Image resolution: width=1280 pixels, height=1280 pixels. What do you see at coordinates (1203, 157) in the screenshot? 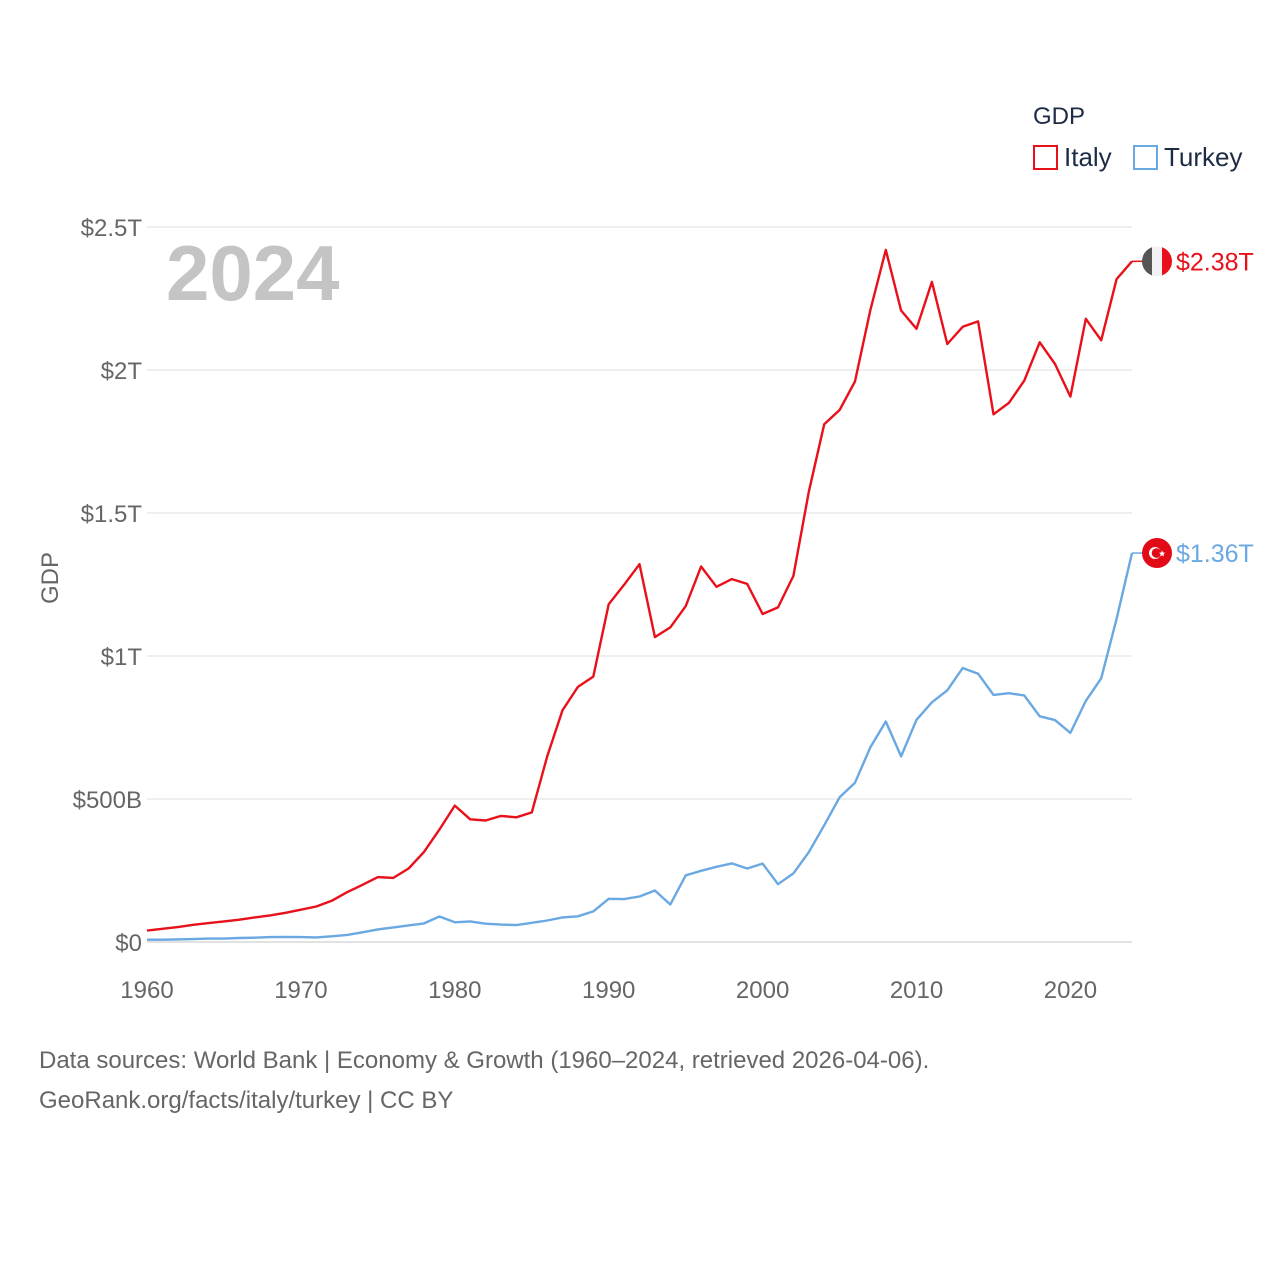
I see `legend-label-turkey: Turkey` at bounding box center [1203, 157].